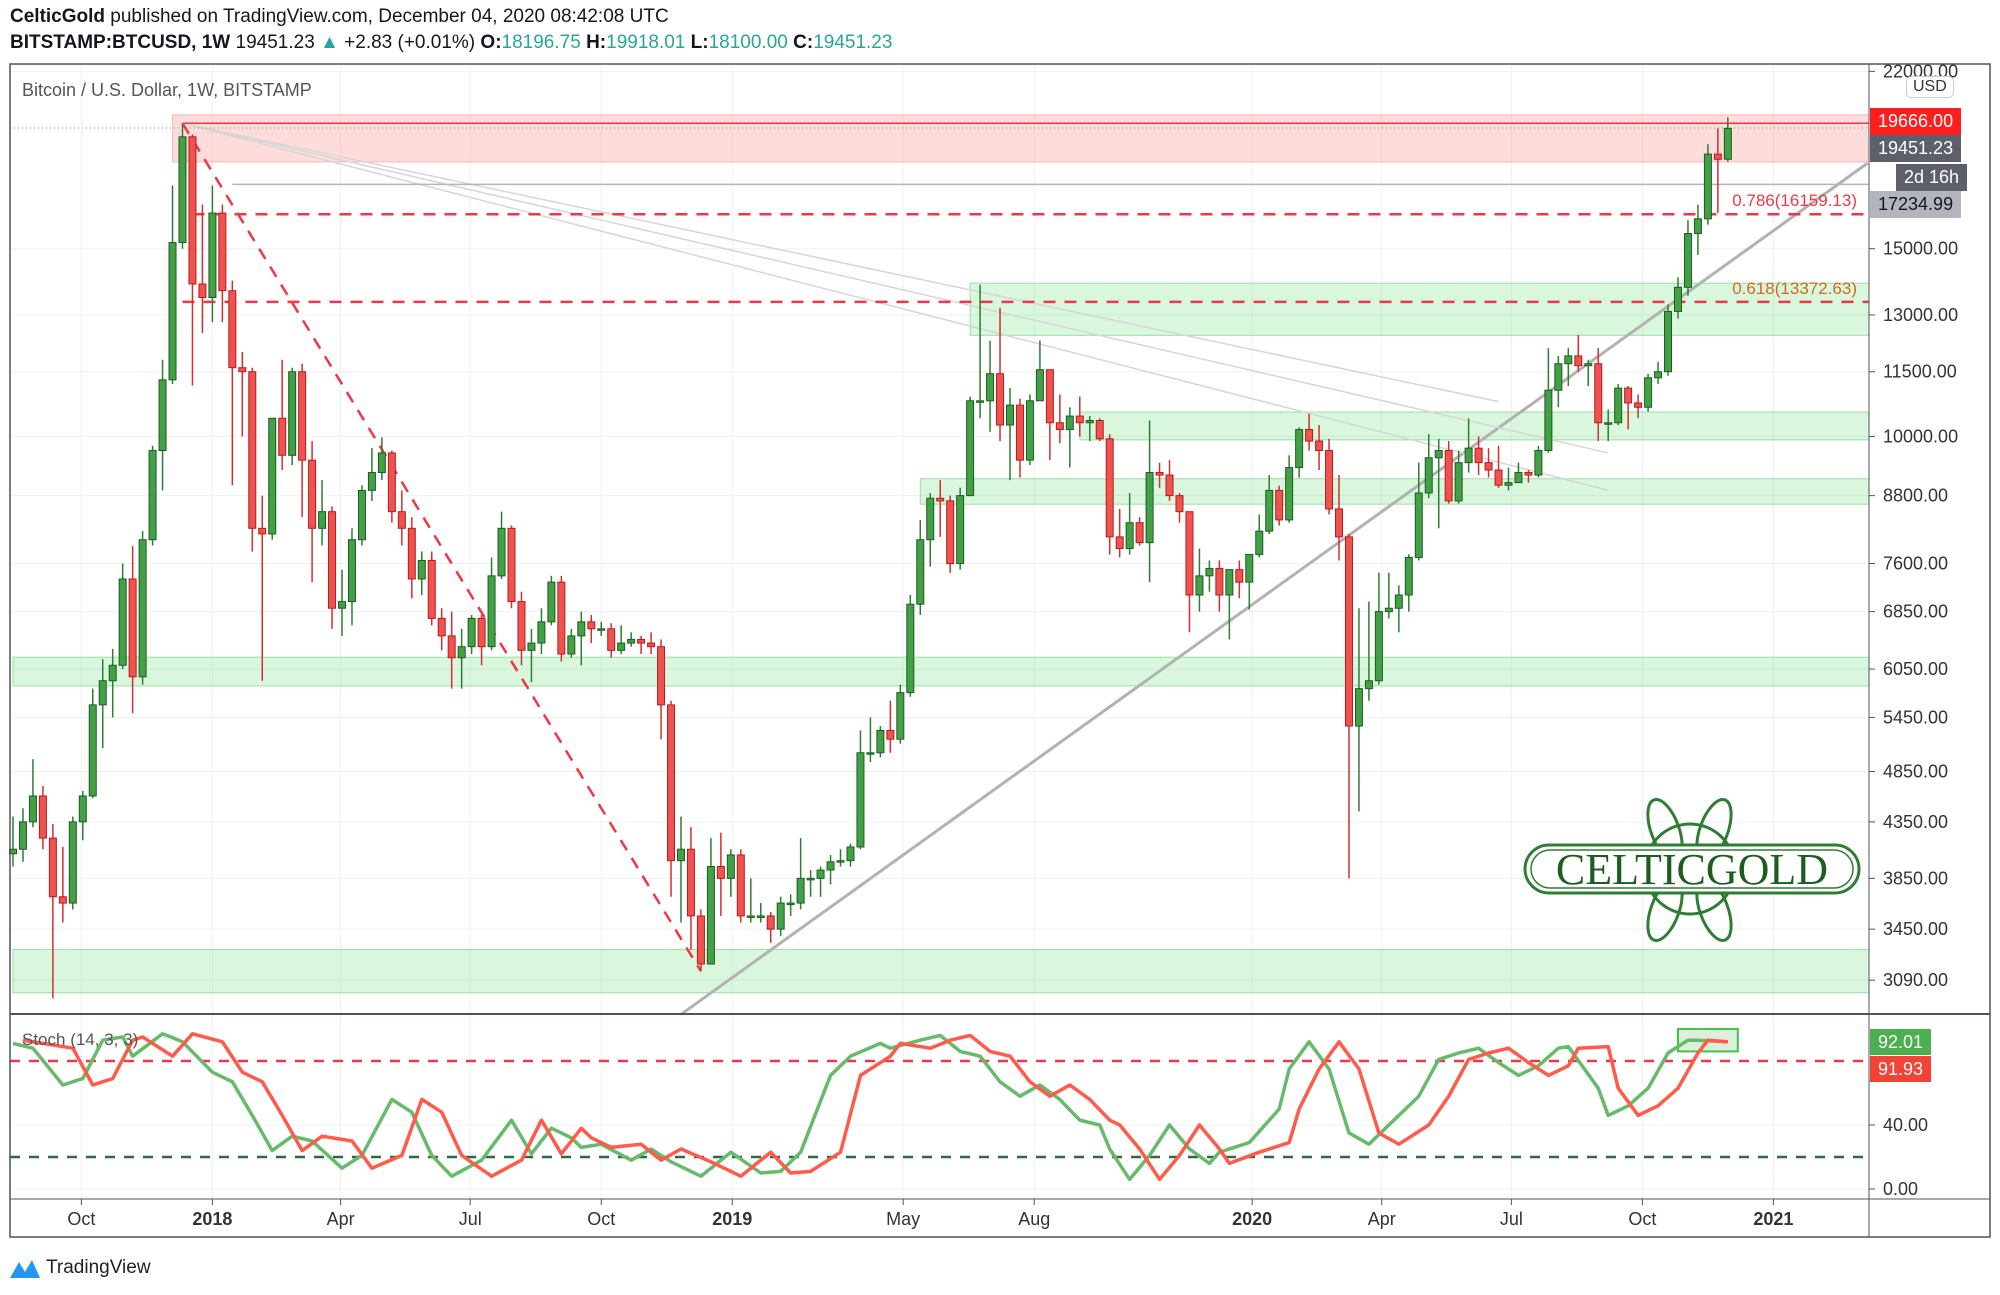 This screenshot has height=1295, width=2000. What do you see at coordinates (120, 42) in the screenshot?
I see `symbol-name: BITSTAMP:BTCUSD, 1W` at bounding box center [120, 42].